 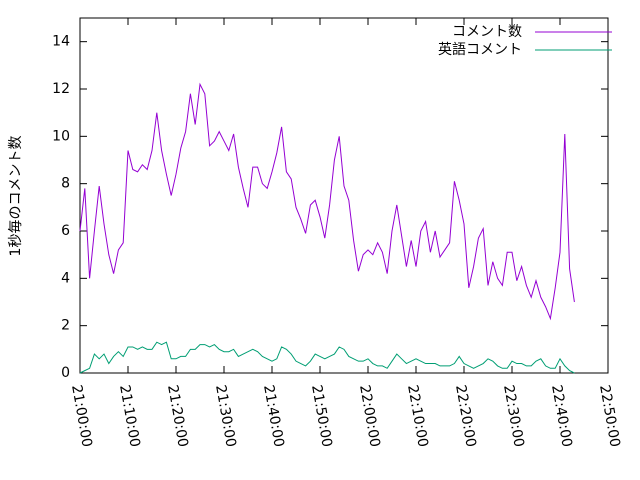 What do you see at coordinates (16, 196) in the screenshot?
I see `y-axis-label: 1秒毎のコメント数` at bounding box center [16, 196].